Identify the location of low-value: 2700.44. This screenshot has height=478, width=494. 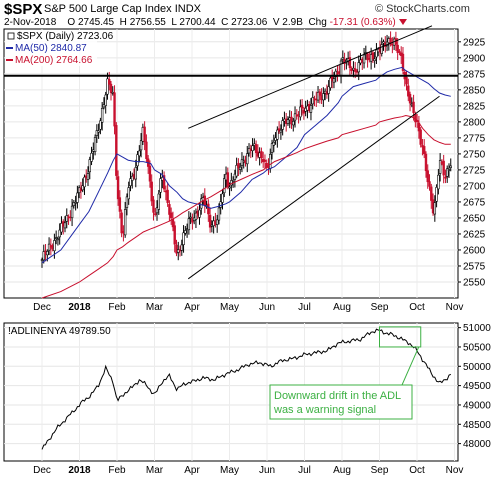
(197, 22).